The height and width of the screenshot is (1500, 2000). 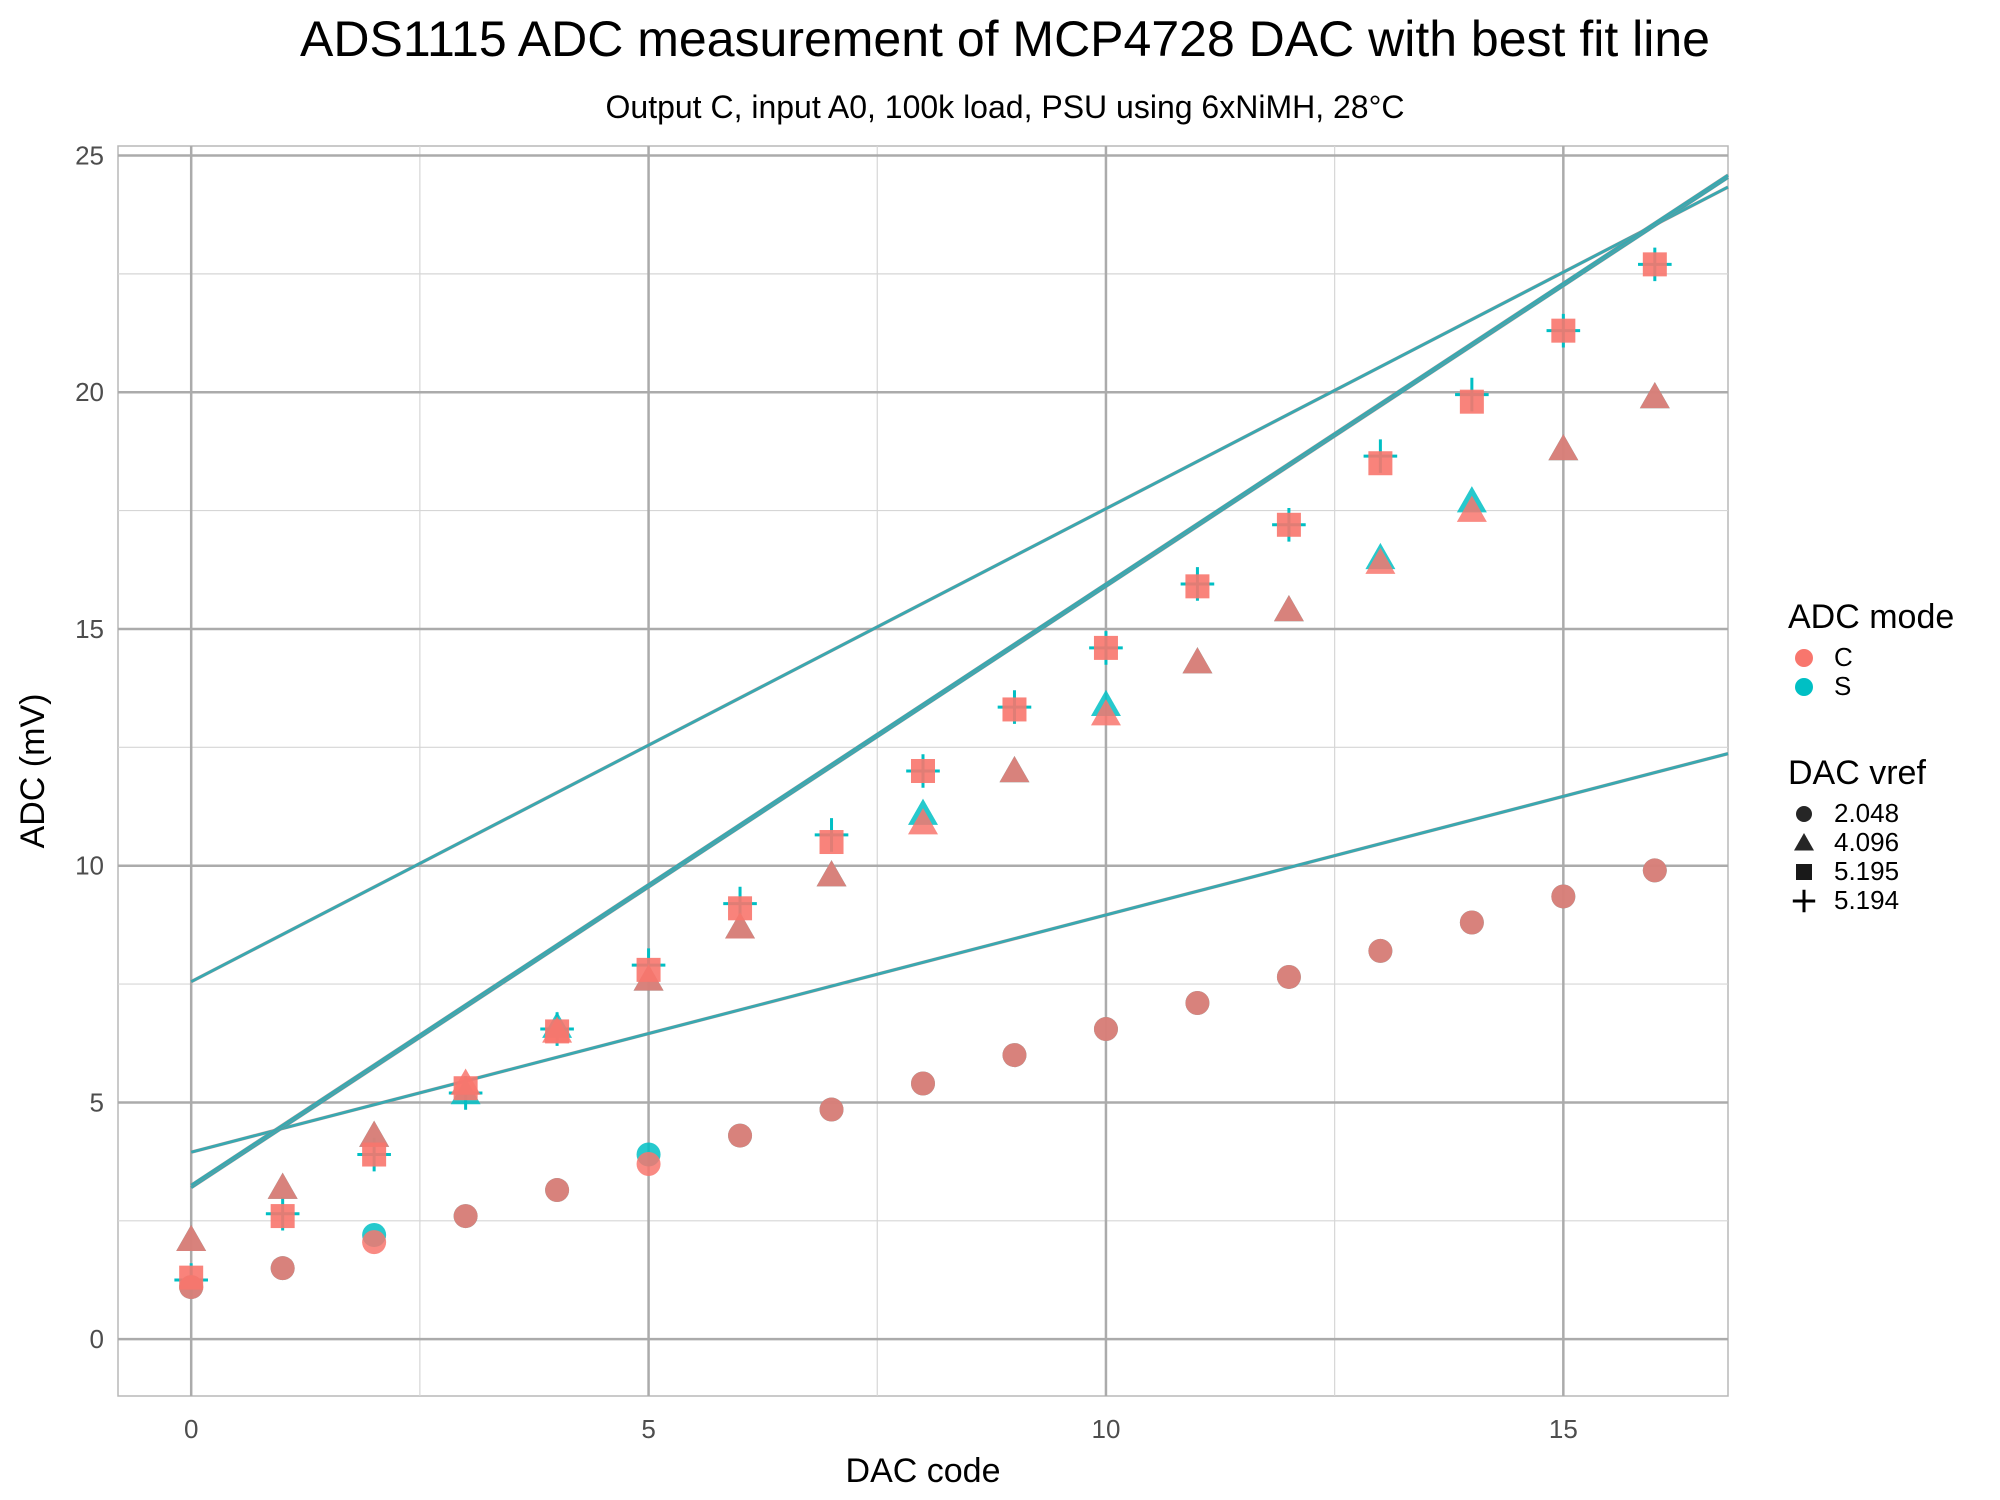 What do you see at coordinates (89, 155) in the screenshot?
I see `y-tick-label: 25` at bounding box center [89, 155].